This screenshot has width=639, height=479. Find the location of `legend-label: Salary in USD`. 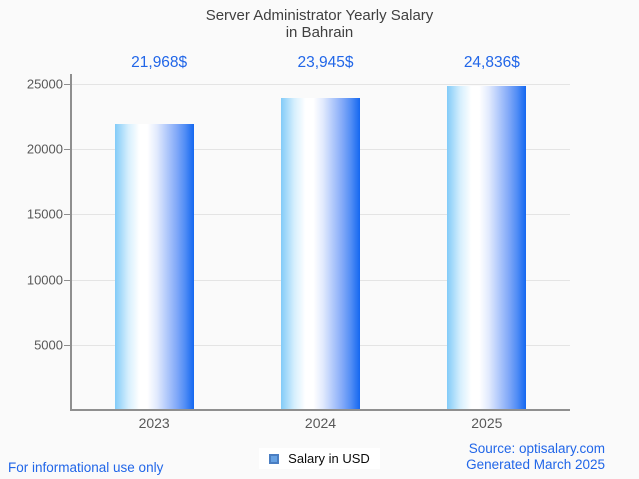

legend-label: Salary in USD is located at coordinates (329, 458).